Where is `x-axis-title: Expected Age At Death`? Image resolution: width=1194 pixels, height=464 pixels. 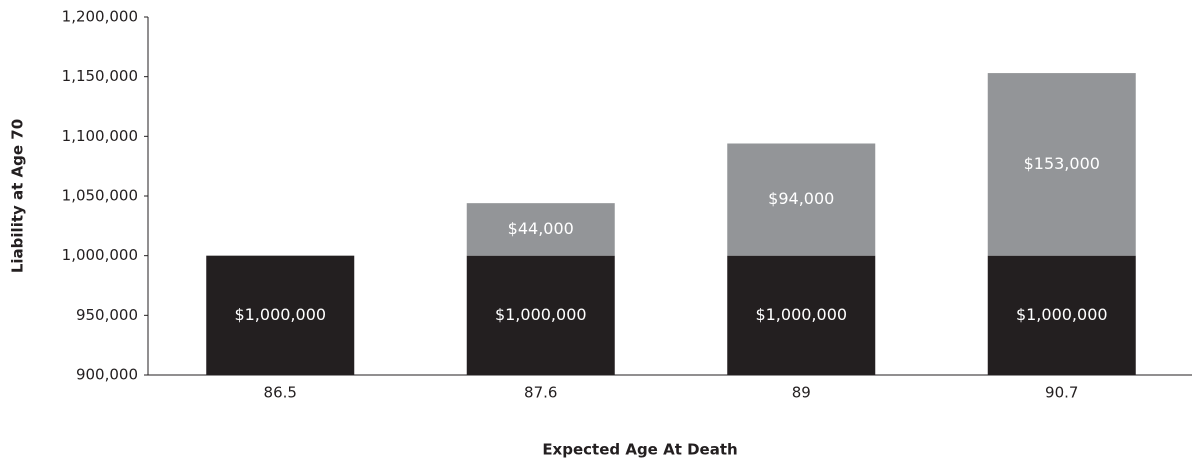
x-axis-title: Expected Age At Death is located at coordinates (639, 450).